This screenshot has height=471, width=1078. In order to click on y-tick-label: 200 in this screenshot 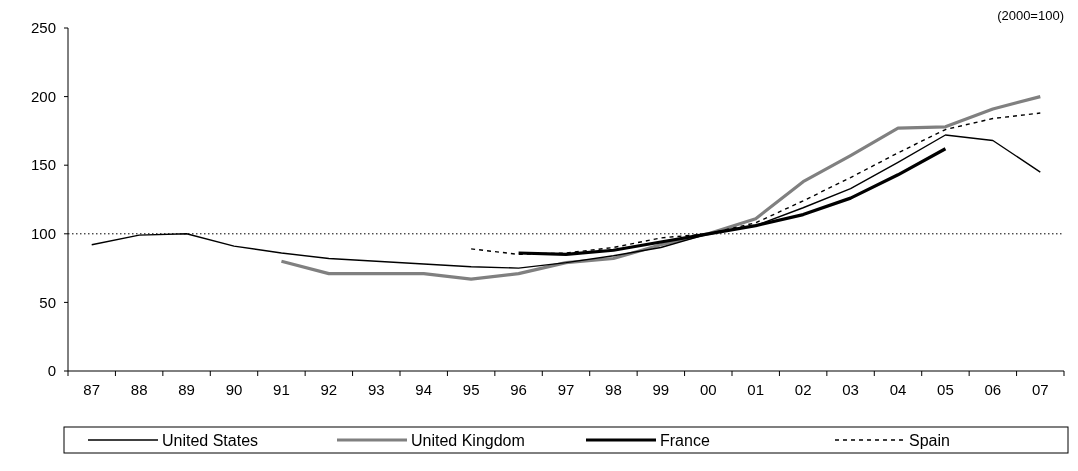, I will do `click(43, 96)`.